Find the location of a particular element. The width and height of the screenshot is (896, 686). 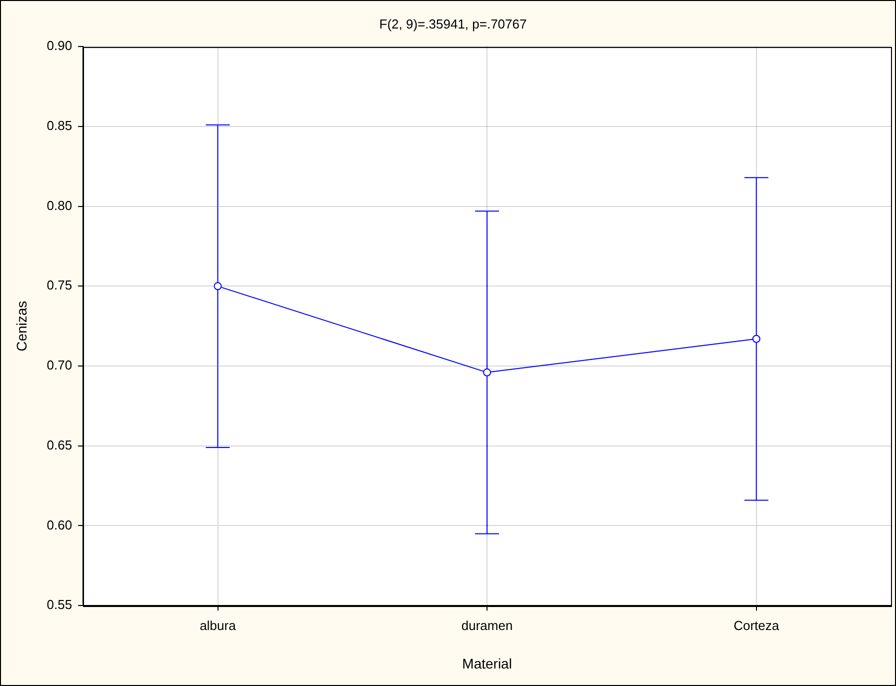

x-tick-label: Corteza is located at coordinates (757, 625).